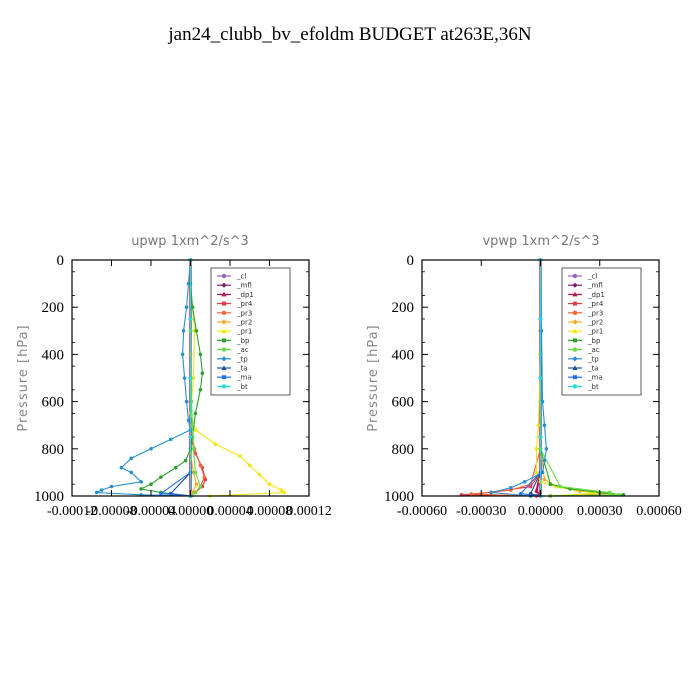 The image size is (700, 700). Describe the element at coordinates (593, 350) in the screenshot. I see `legend-label: _ac` at that location.